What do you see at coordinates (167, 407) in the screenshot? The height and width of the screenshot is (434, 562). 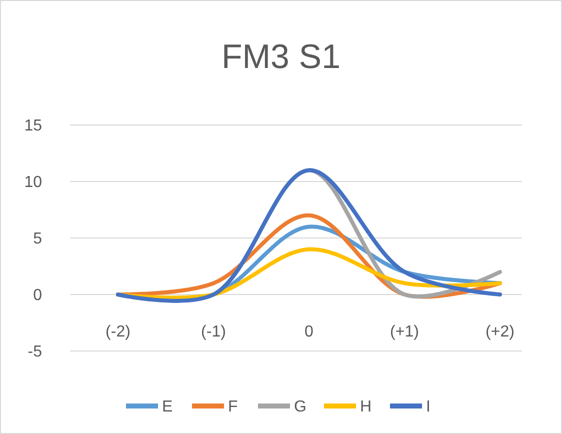 I see `legend-label: E` at bounding box center [167, 407].